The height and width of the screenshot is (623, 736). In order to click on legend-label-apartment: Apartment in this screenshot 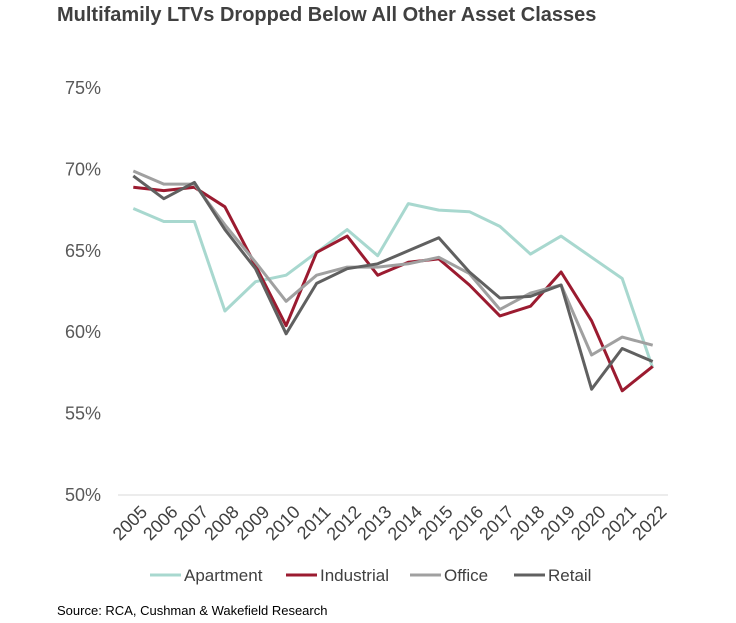, I will do `click(223, 575)`.